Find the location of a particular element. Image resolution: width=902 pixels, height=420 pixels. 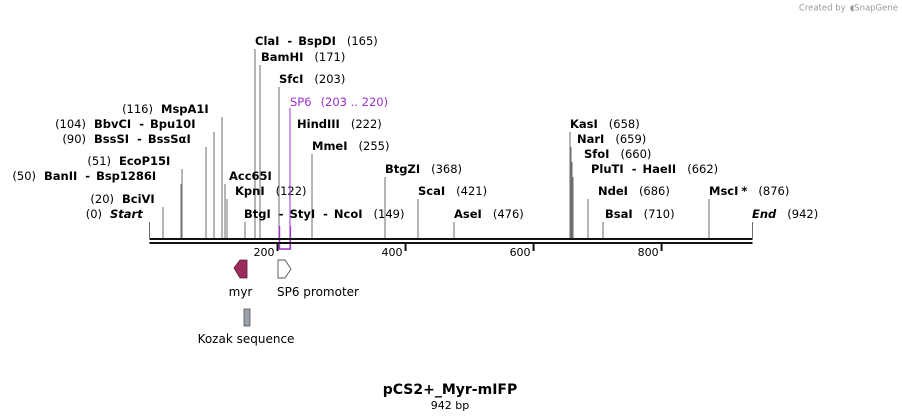

site-pos: (368) is located at coordinates (446, 169).